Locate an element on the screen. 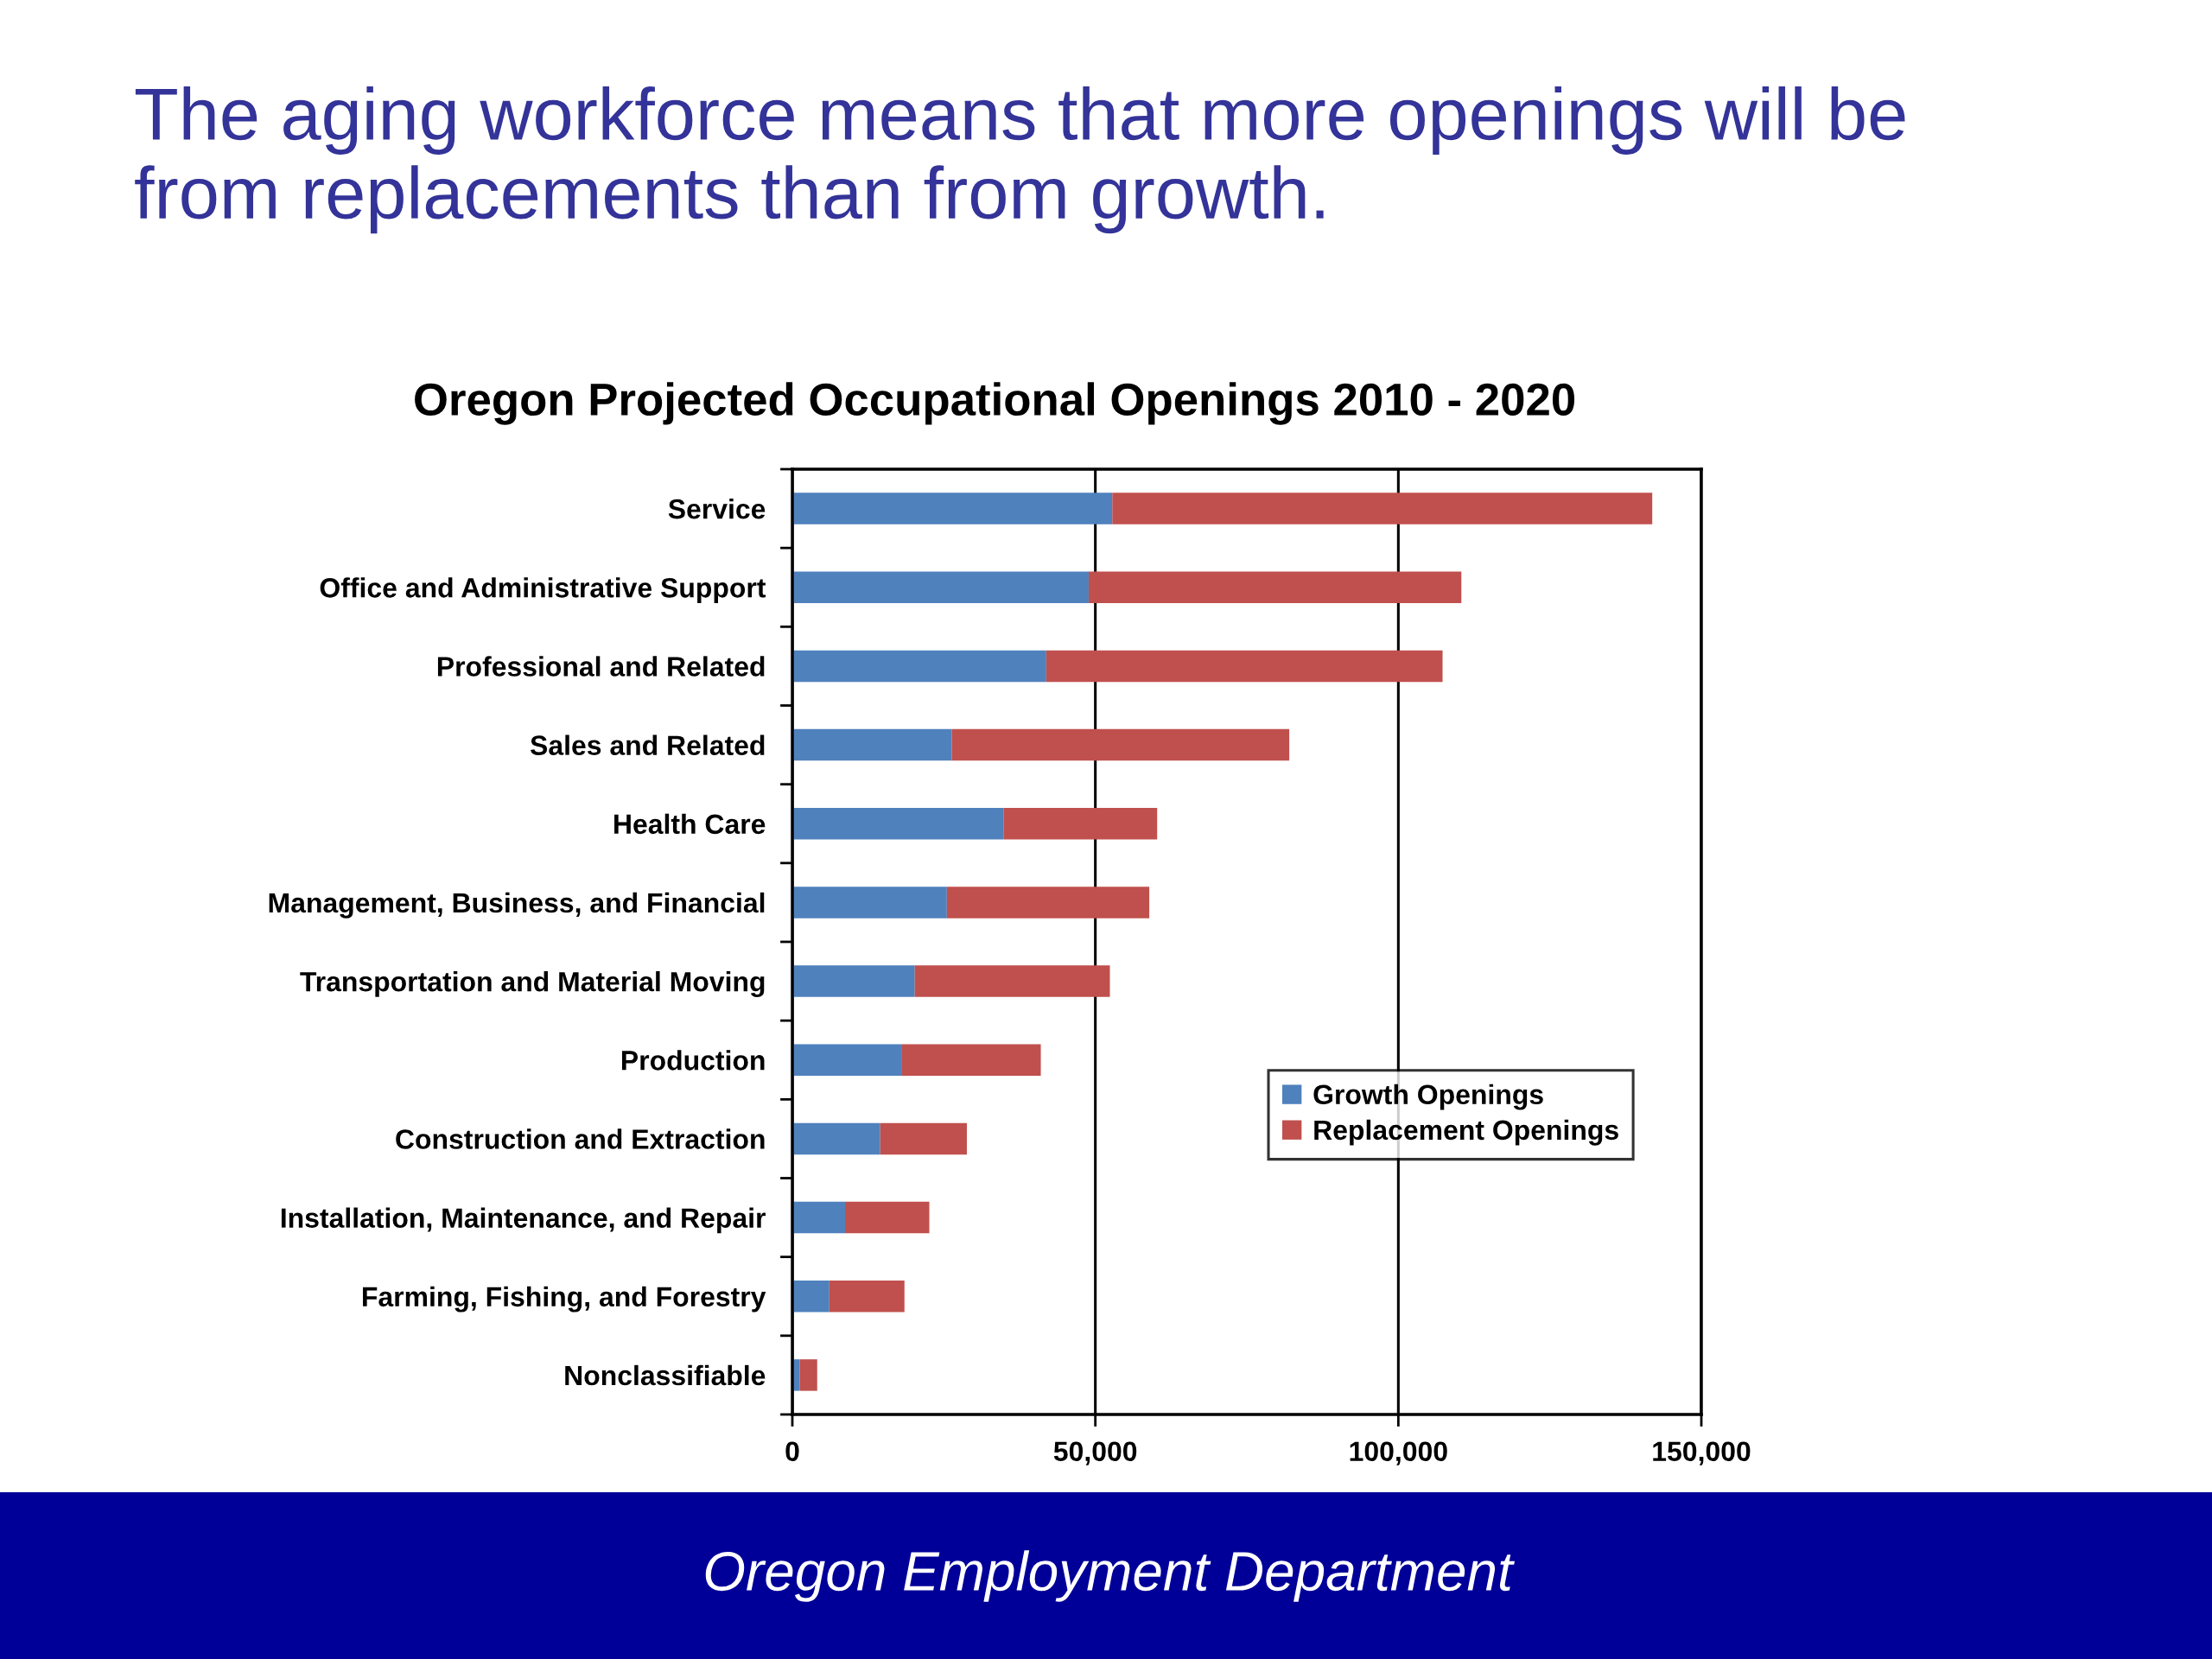 Image resolution: width=2212 pixels, height=1659 pixels. y-tick-label: Health Care is located at coordinates (690, 824).